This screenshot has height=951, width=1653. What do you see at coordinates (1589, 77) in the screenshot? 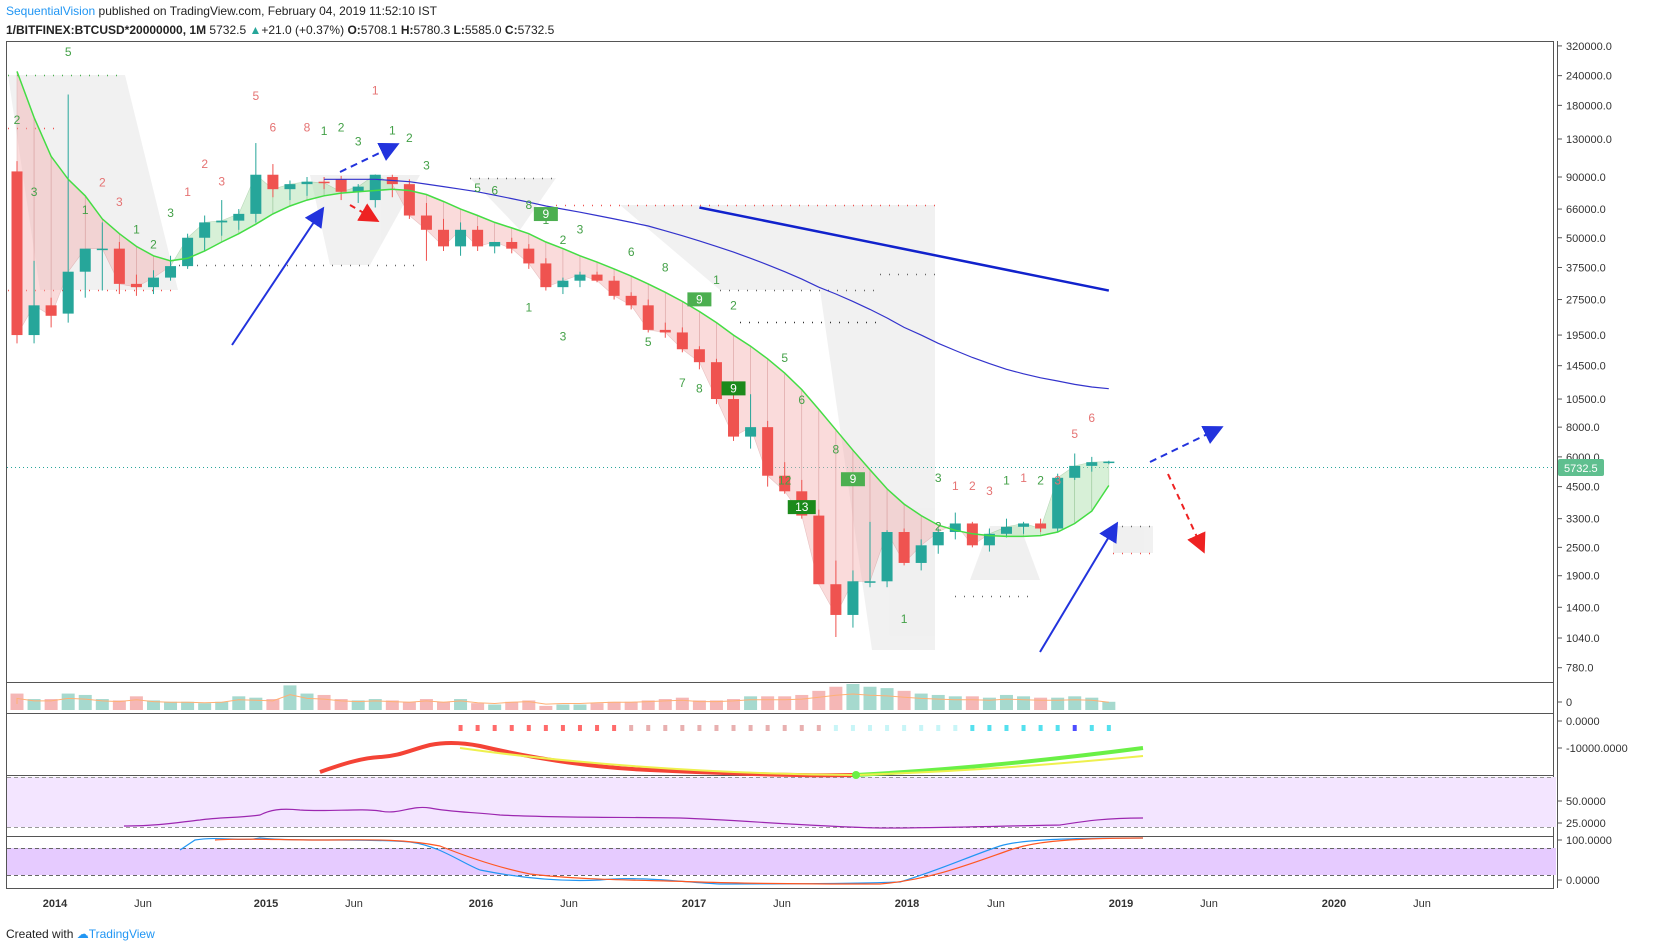
I see `price-axis-label: 240000.0` at bounding box center [1589, 77].